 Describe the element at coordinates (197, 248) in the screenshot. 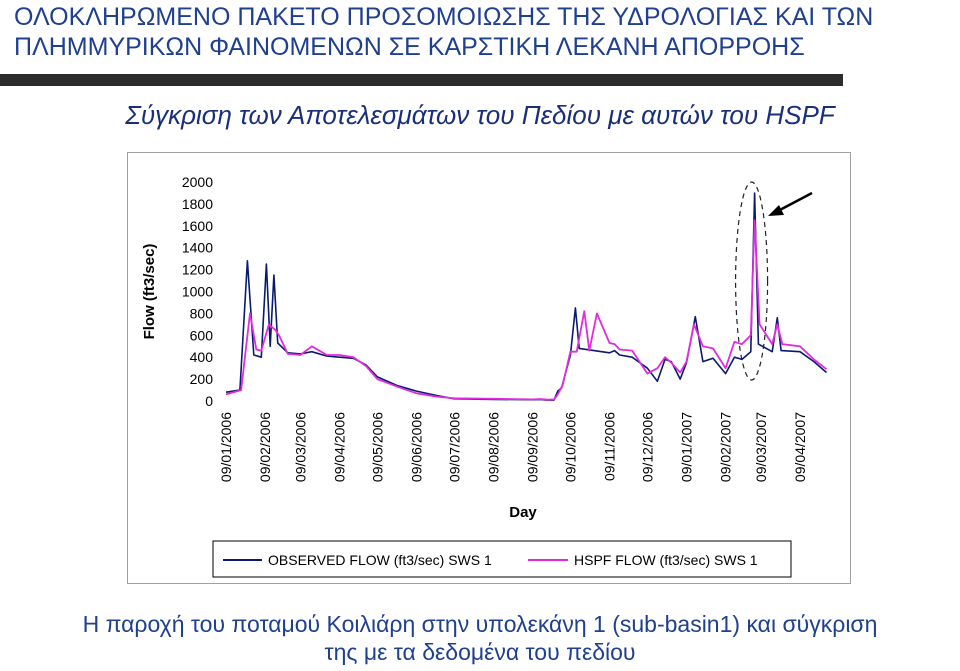

I see `y-tick-label: 1400` at that location.